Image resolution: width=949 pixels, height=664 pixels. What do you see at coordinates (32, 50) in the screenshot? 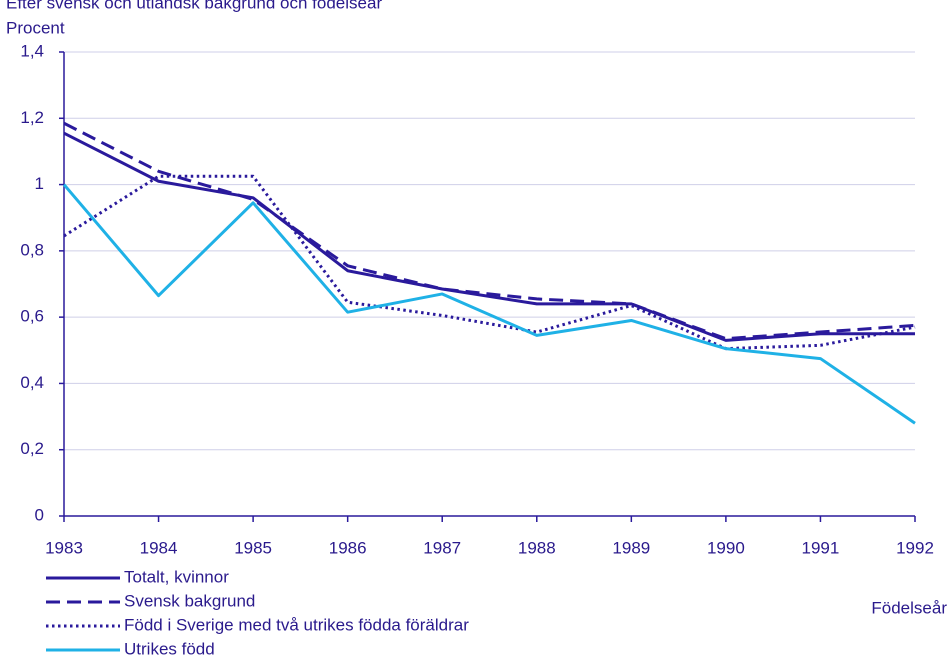
I see `y-tick-label: 1,4` at bounding box center [32, 50].